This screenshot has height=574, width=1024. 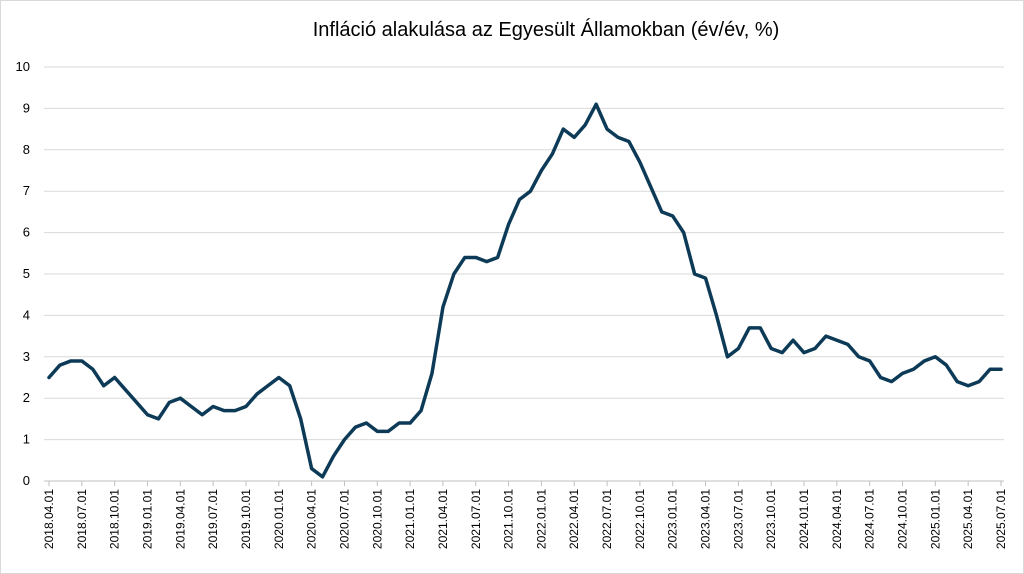 I want to click on x-tick-label: 2024.04.01, so click(x=837, y=519).